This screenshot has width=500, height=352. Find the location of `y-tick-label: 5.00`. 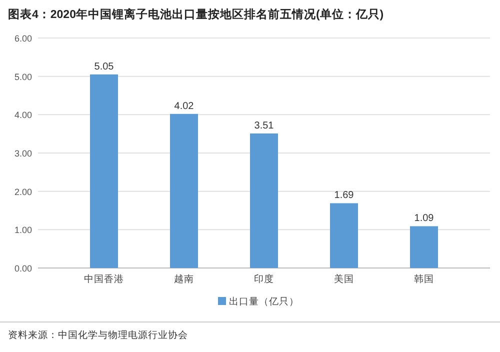

y-tick-label: 5.00 is located at coordinates (23, 77).